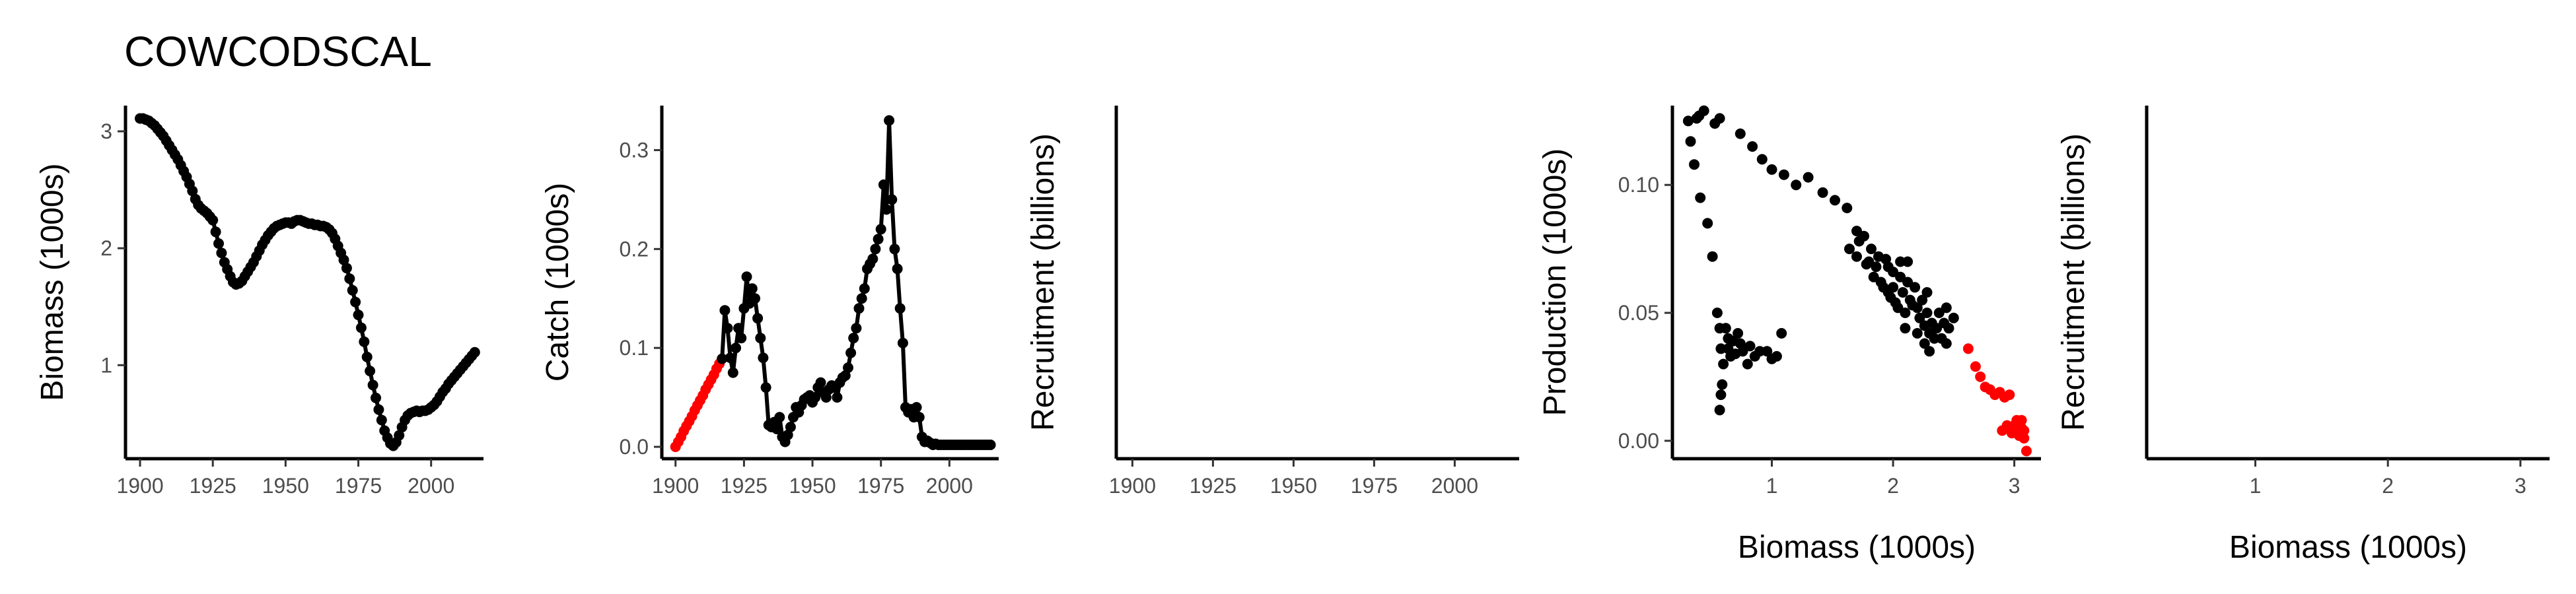 The image size is (2576, 594). I want to click on x-axis-label: Biomass (1000s), so click(1857, 547).